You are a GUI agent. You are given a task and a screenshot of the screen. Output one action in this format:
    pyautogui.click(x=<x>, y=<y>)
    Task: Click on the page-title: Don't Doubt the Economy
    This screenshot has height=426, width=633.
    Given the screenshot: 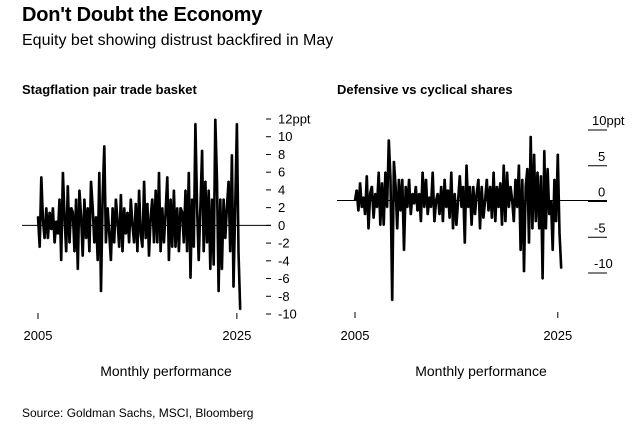 What is the action you would take?
    pyautogui.click(x=142, y=15)
    